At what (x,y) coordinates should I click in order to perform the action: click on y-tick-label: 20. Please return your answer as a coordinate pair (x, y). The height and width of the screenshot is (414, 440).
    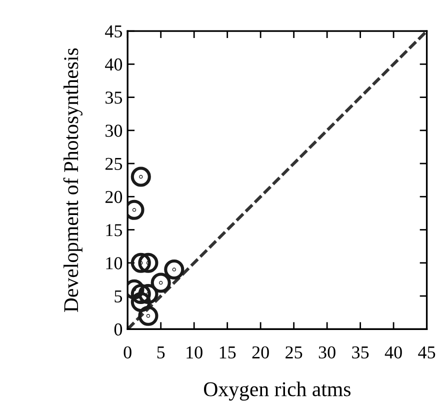
    Looking at the image, I should click on (113, 197).